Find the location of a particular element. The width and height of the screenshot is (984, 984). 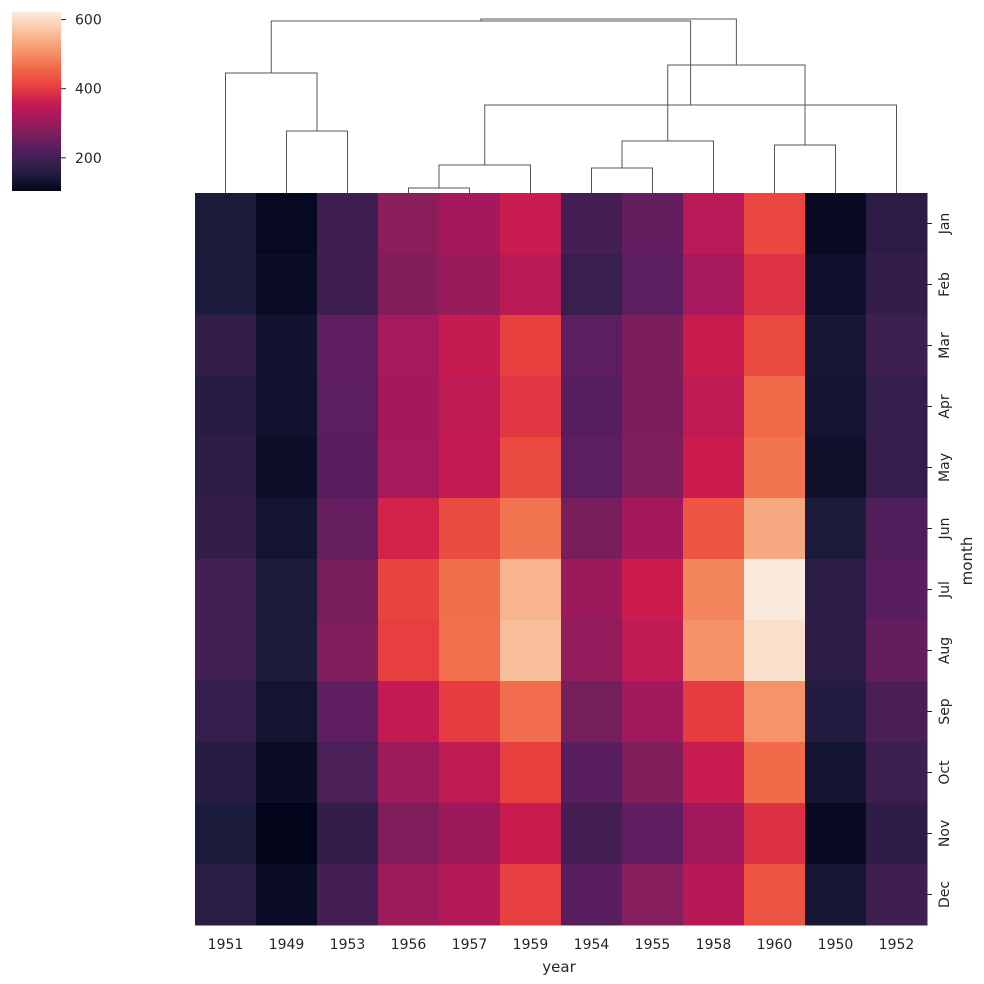

y-tick-label: Sep is located at coordinates (945, 711).